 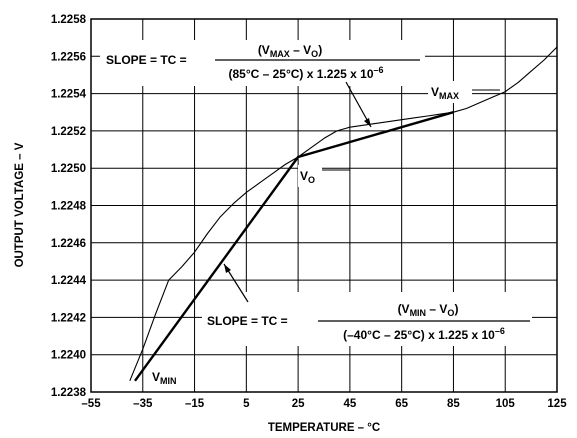 What do you see at coordinates (349, 404) in the screenshot?
I see `x-tick-label: 45` at bounding box center [349, 404].